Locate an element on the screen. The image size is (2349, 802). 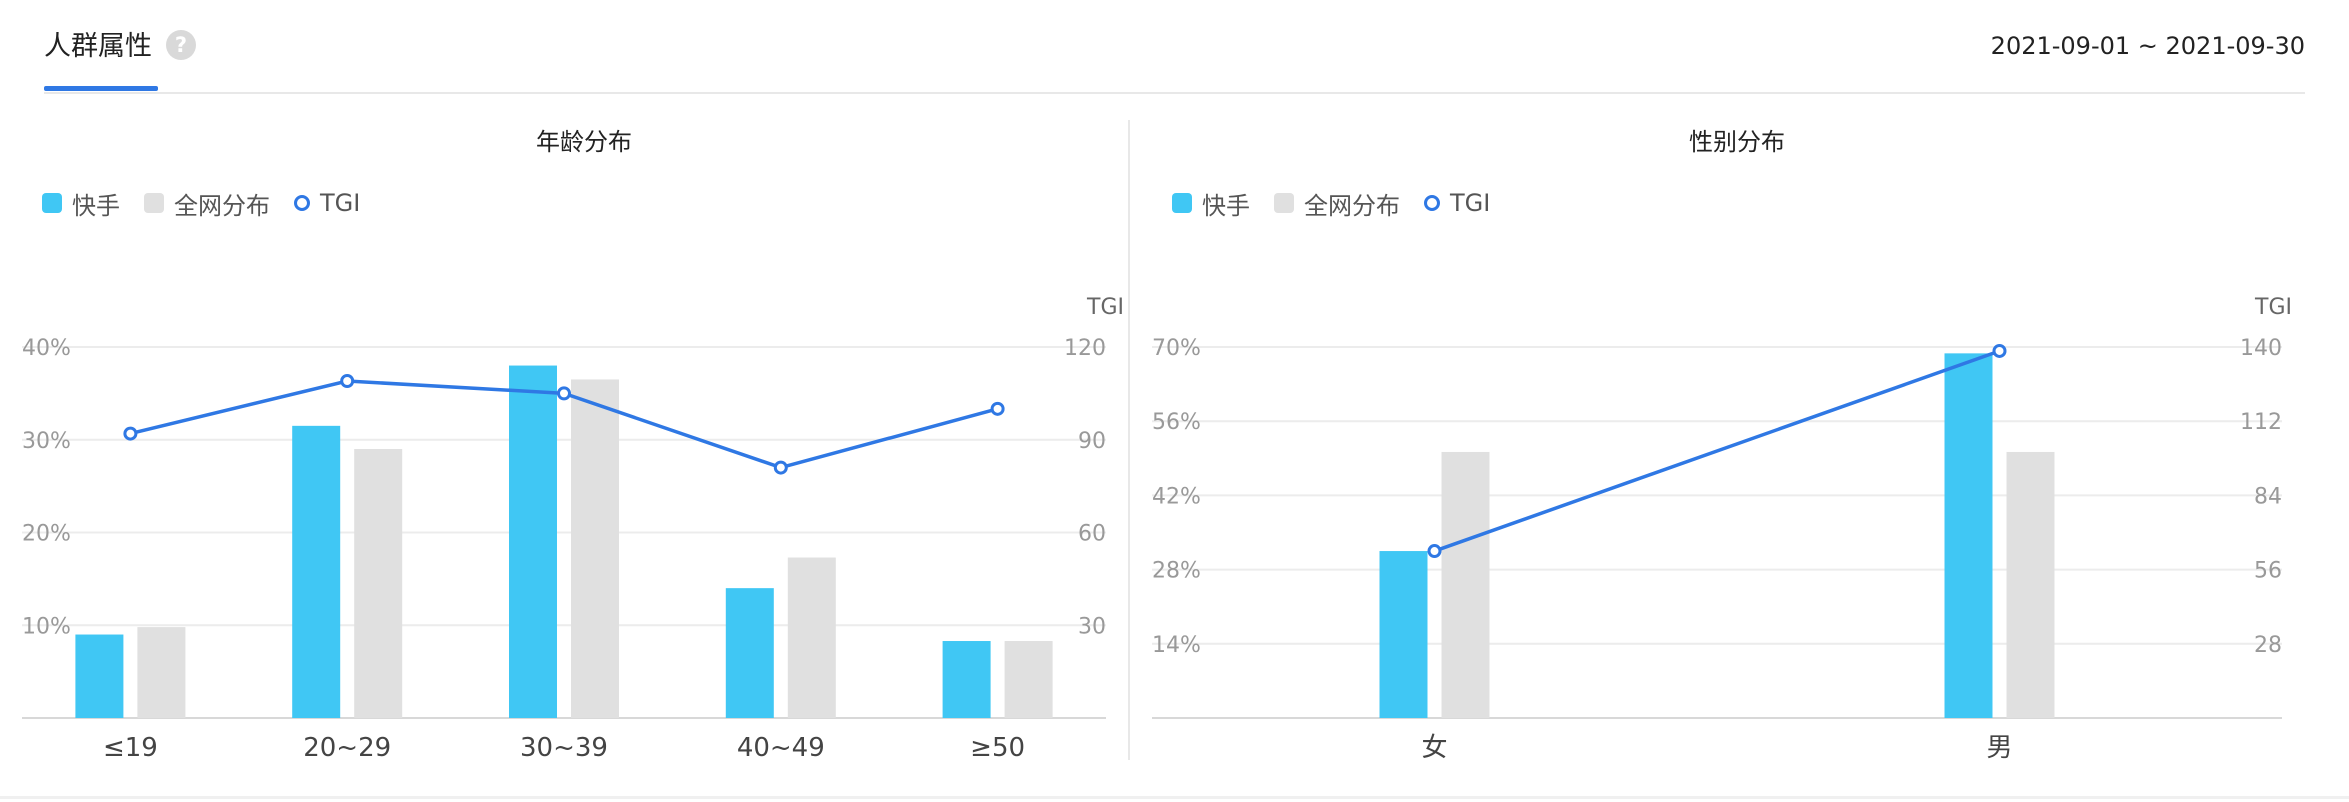
y2-tick-label: 112 is located at coordinates (2261, 422).